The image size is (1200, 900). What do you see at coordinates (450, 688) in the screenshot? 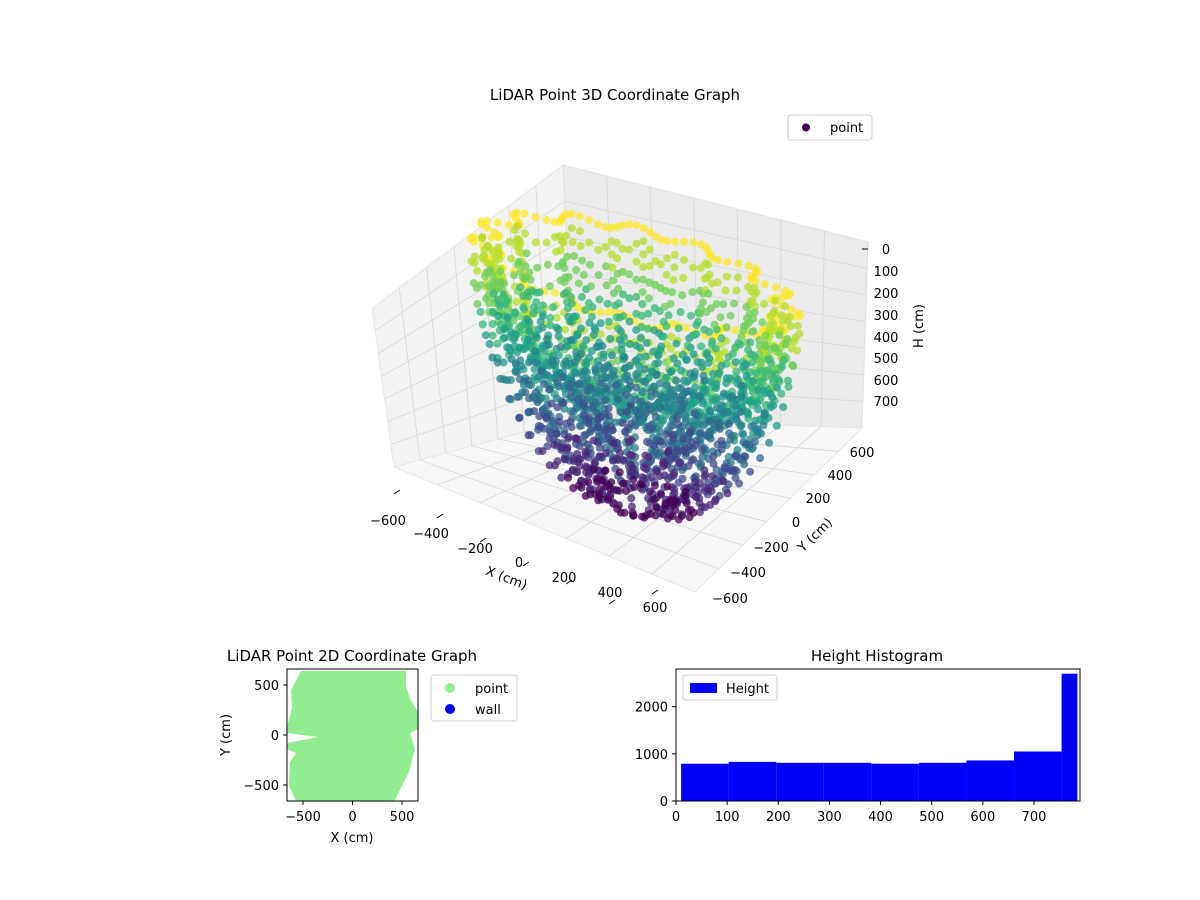
I see `legend-point-marker` at bounding box center [450, 688].